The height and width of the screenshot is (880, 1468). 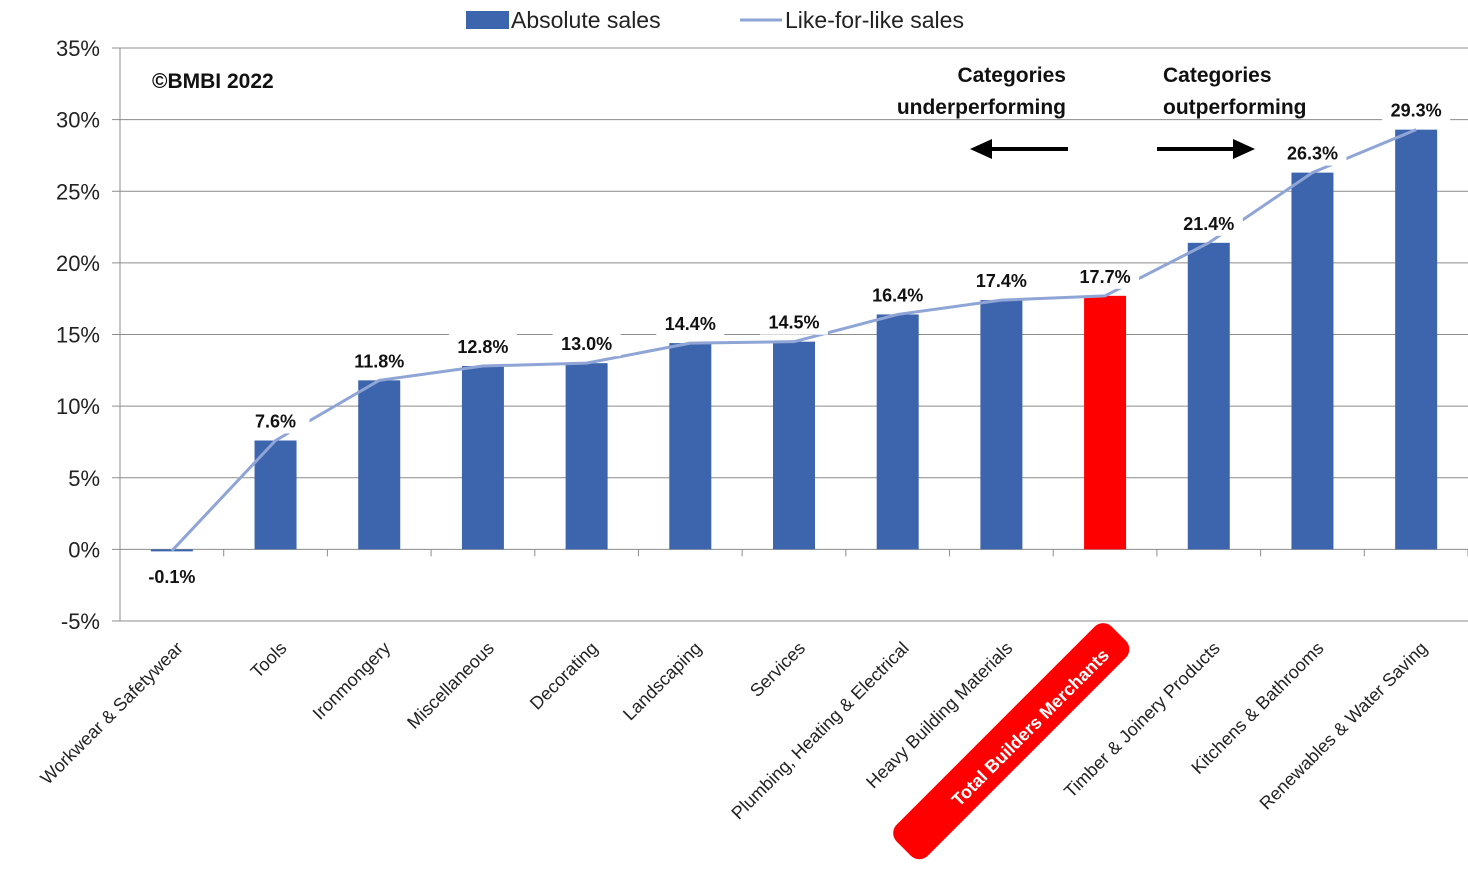 What do you see at coordinates (1001, 425) in the screenshot?
I see `bar-heavy-building-materials` at bounding box center [1001, 425].